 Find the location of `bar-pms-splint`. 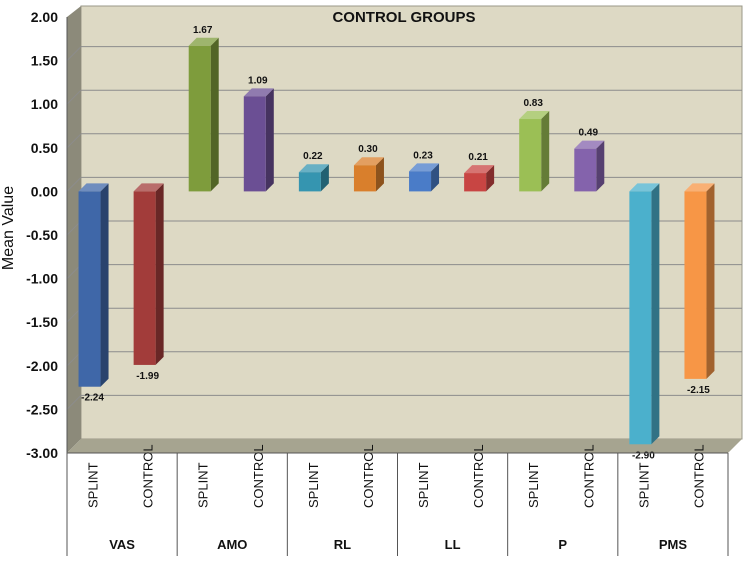

bar-pms-splint is located at coordinates (644, 314).